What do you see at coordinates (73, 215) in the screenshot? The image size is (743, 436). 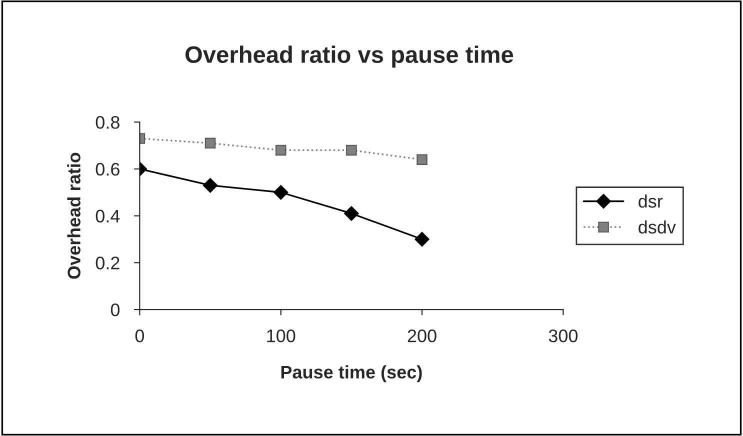 I see `y-axis-title: Overhead ratio` at bounding box center [73, 215].